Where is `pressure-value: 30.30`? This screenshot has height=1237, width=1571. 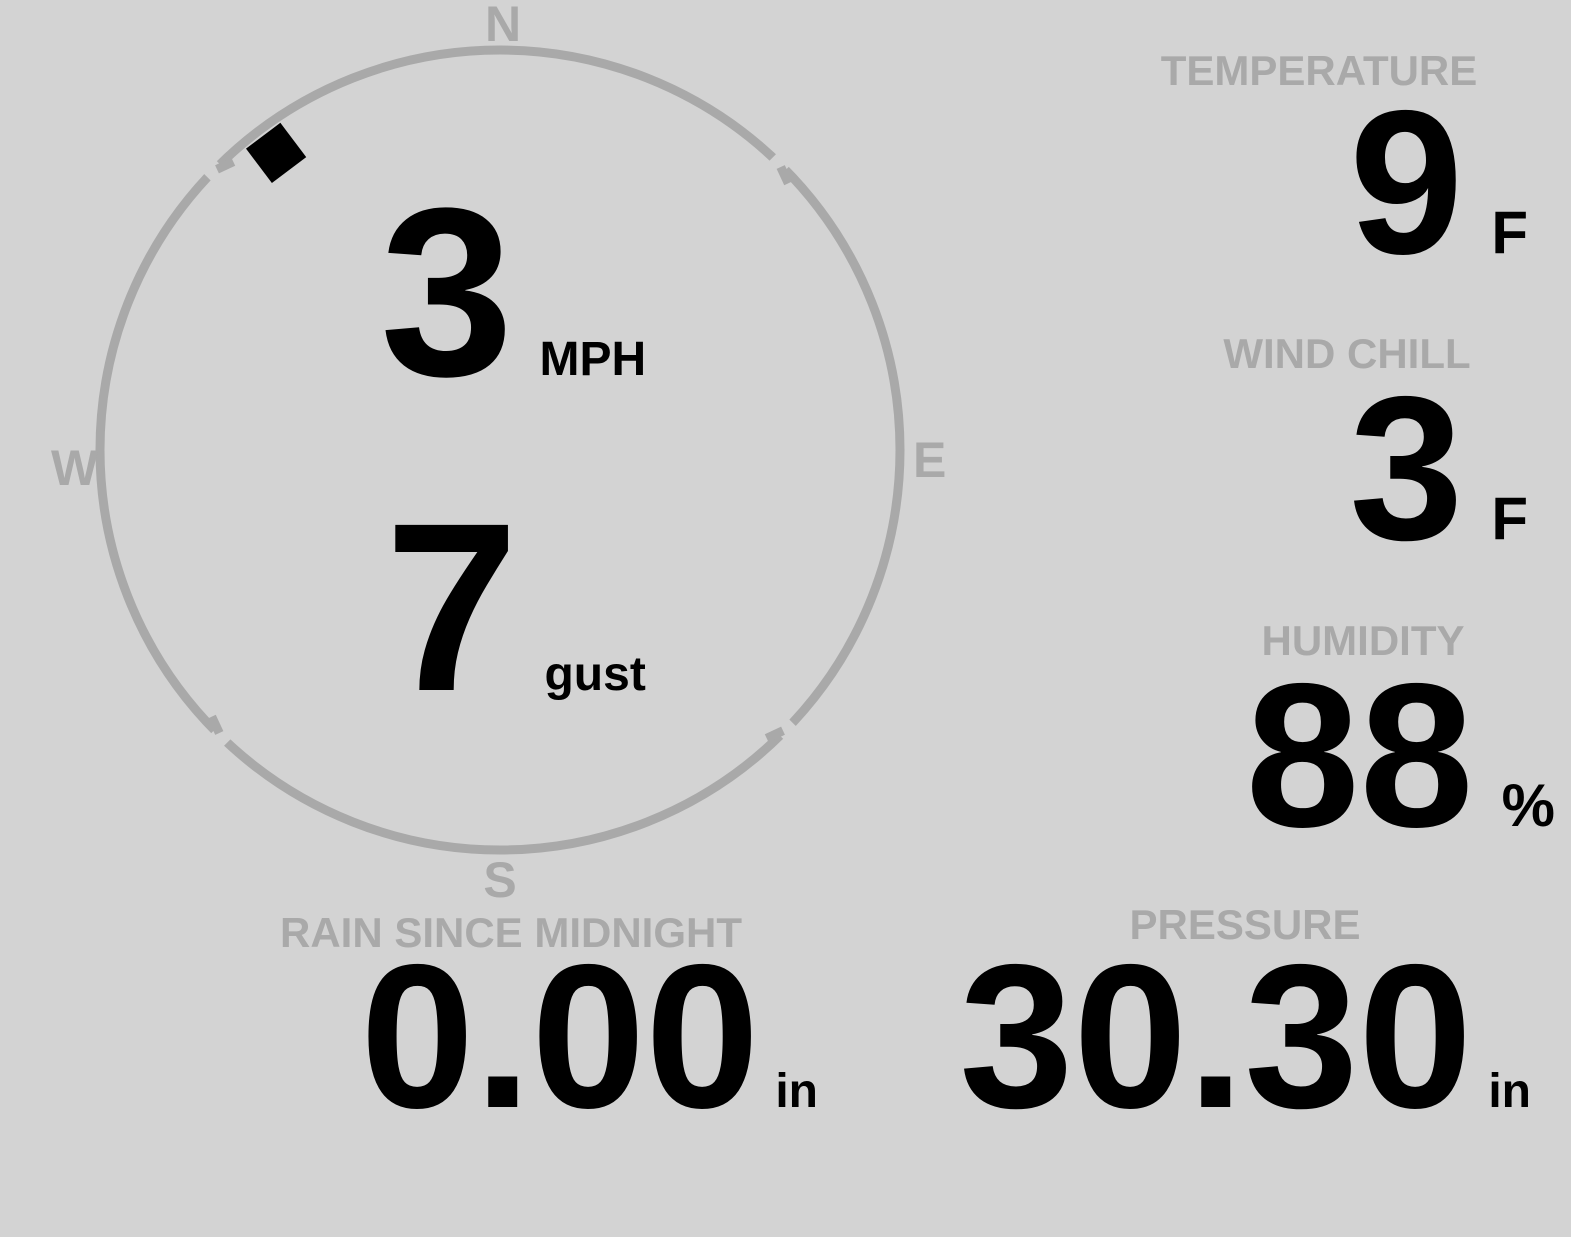
pressure-value: 30.30 is located at coordinates (1216, 1036).